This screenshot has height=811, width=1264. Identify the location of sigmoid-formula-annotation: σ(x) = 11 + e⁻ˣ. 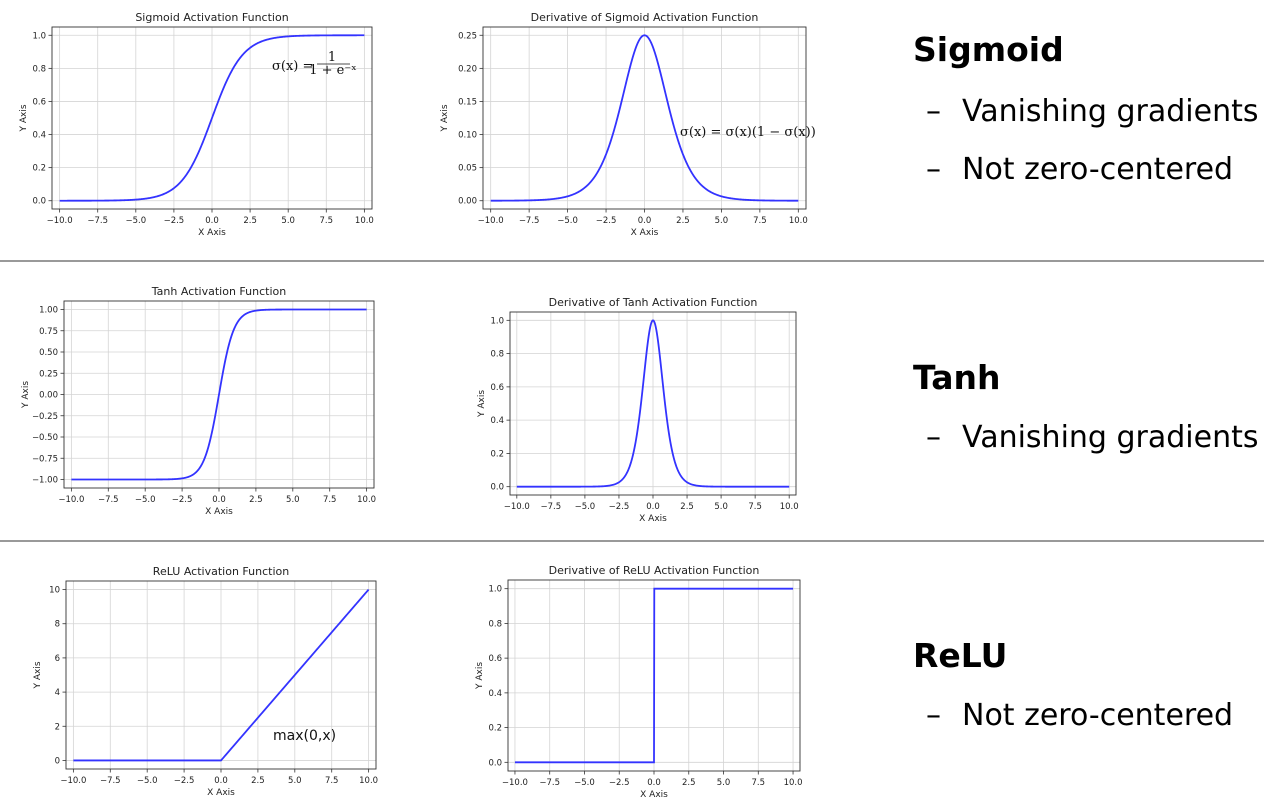
(314, 64).